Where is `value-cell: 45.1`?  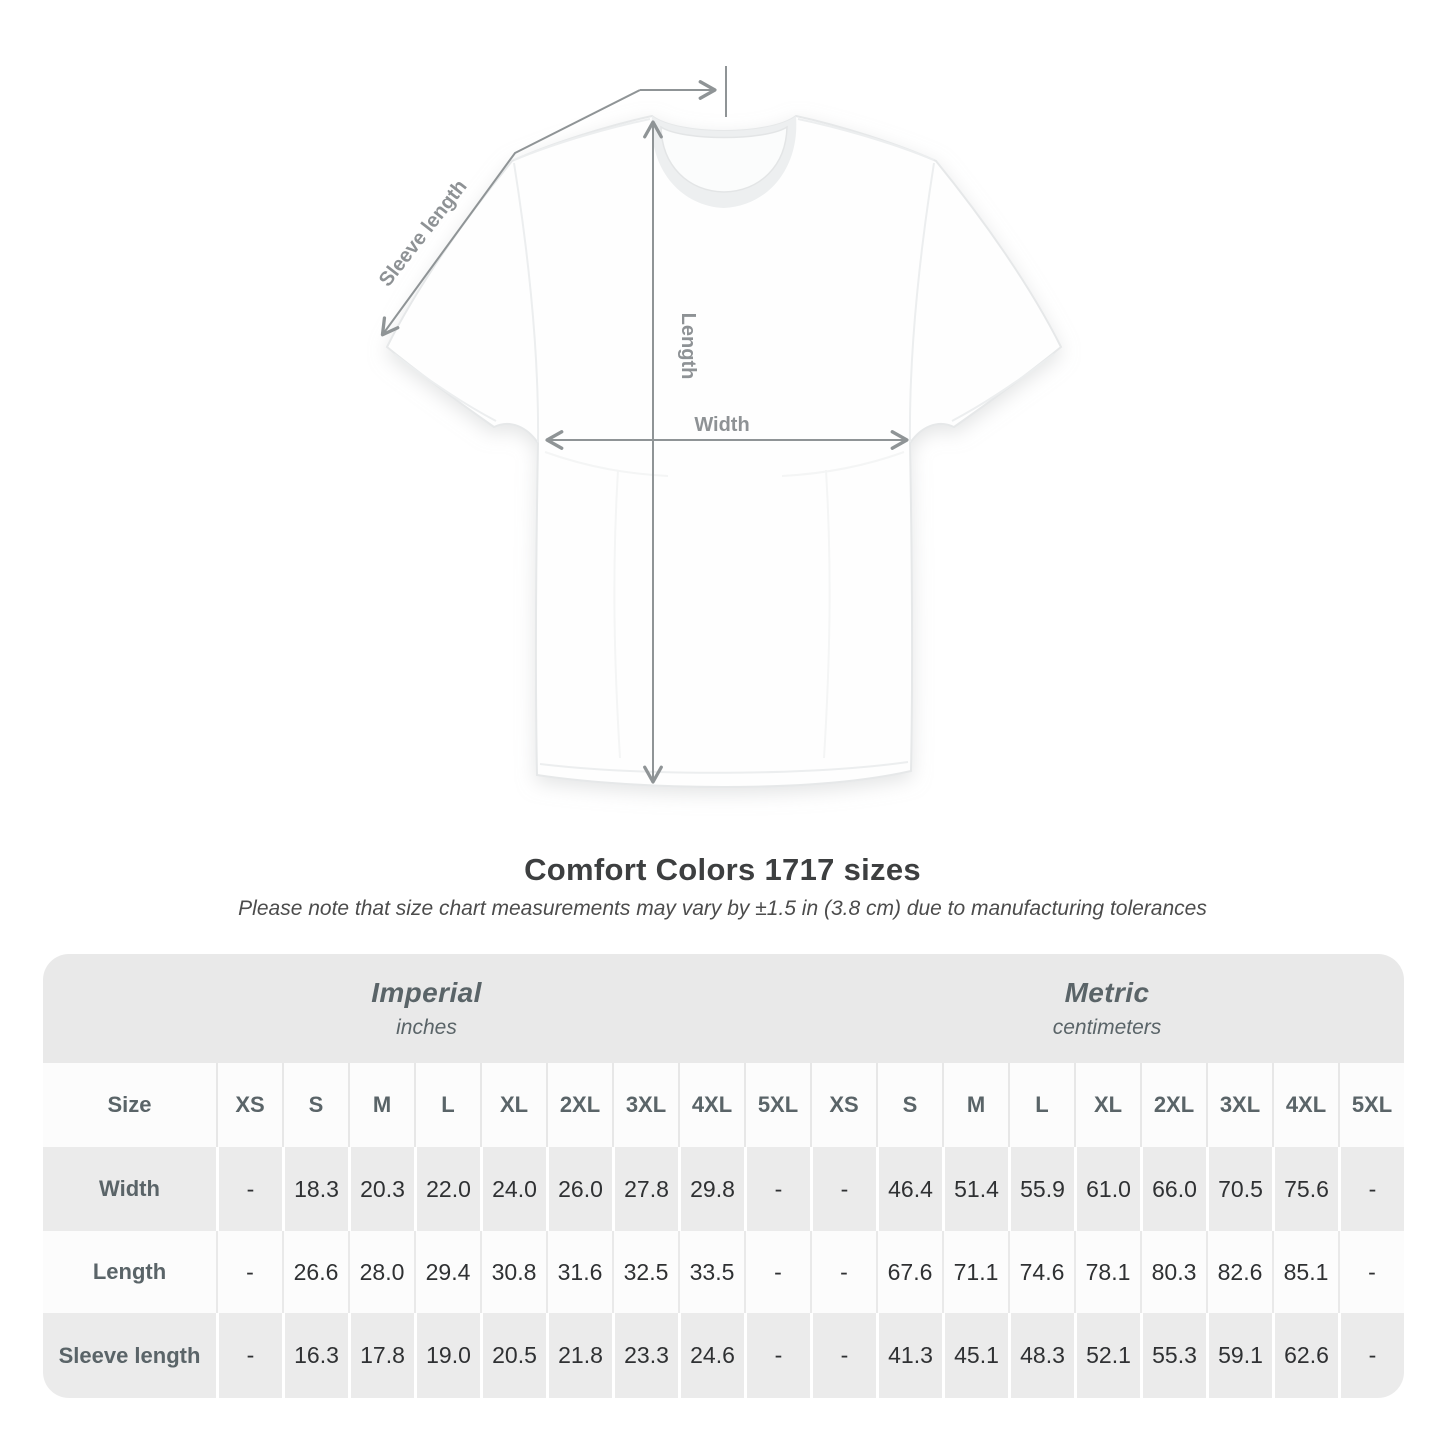
value-cell: 45.1 is located at coordinates (975, 1355).